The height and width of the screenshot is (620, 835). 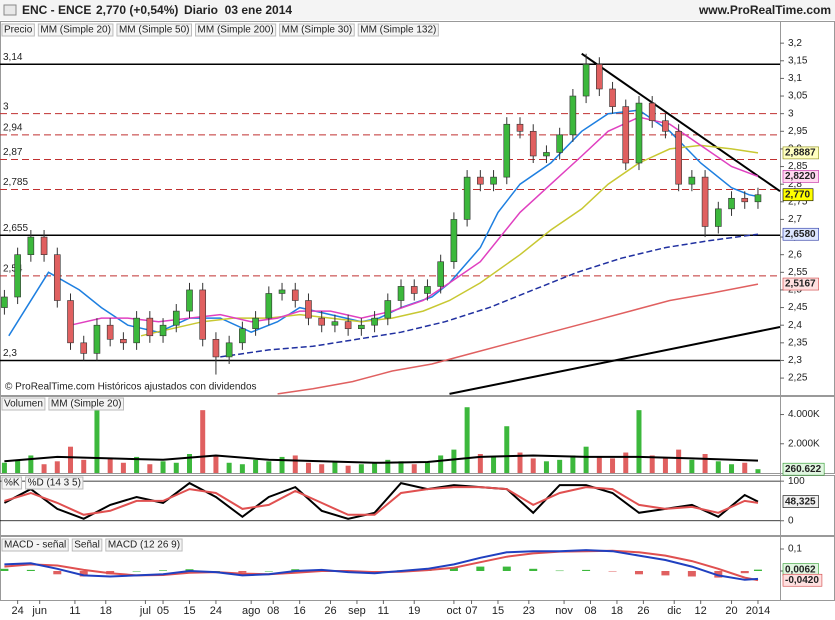 I want to click on y-tick-label: 2,8, so click(x=795, y=184).